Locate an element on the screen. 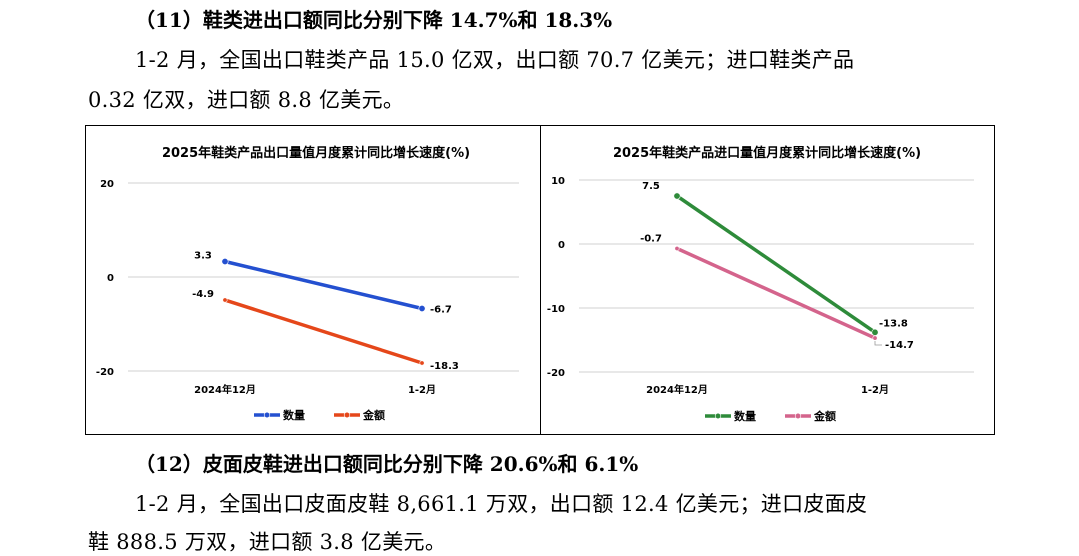 This screenshot has height=556, width=1079. chart-title: 2025年鞋类产品出口量值月度累计同比增长速度(%) is located at coordinates (316, 153).